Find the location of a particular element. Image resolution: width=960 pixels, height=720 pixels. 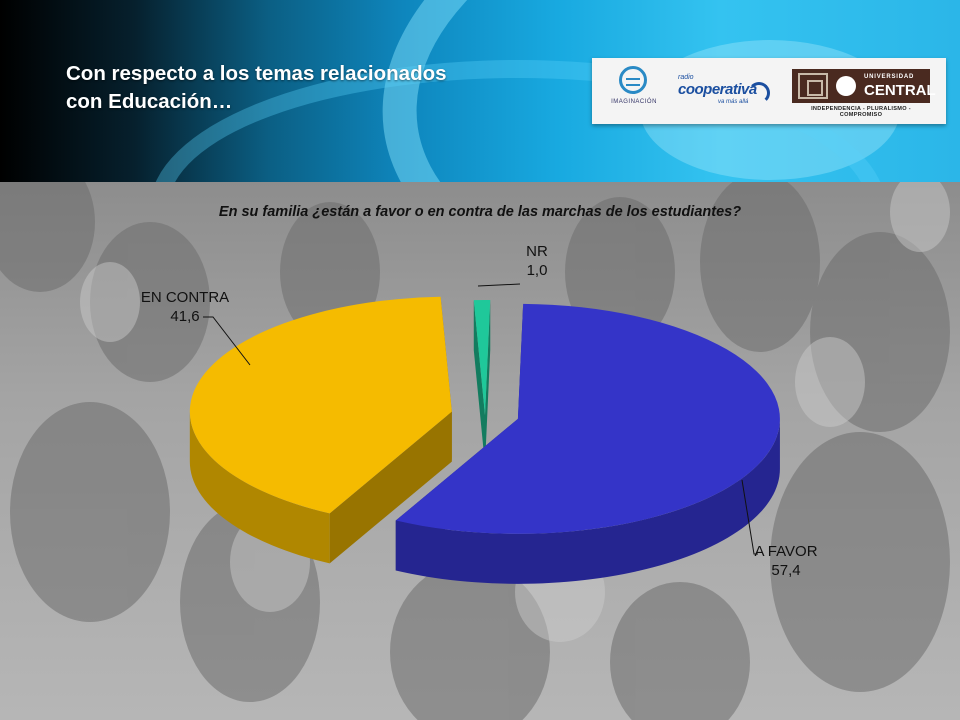

seal-icon is located at coordinates (813, 86).